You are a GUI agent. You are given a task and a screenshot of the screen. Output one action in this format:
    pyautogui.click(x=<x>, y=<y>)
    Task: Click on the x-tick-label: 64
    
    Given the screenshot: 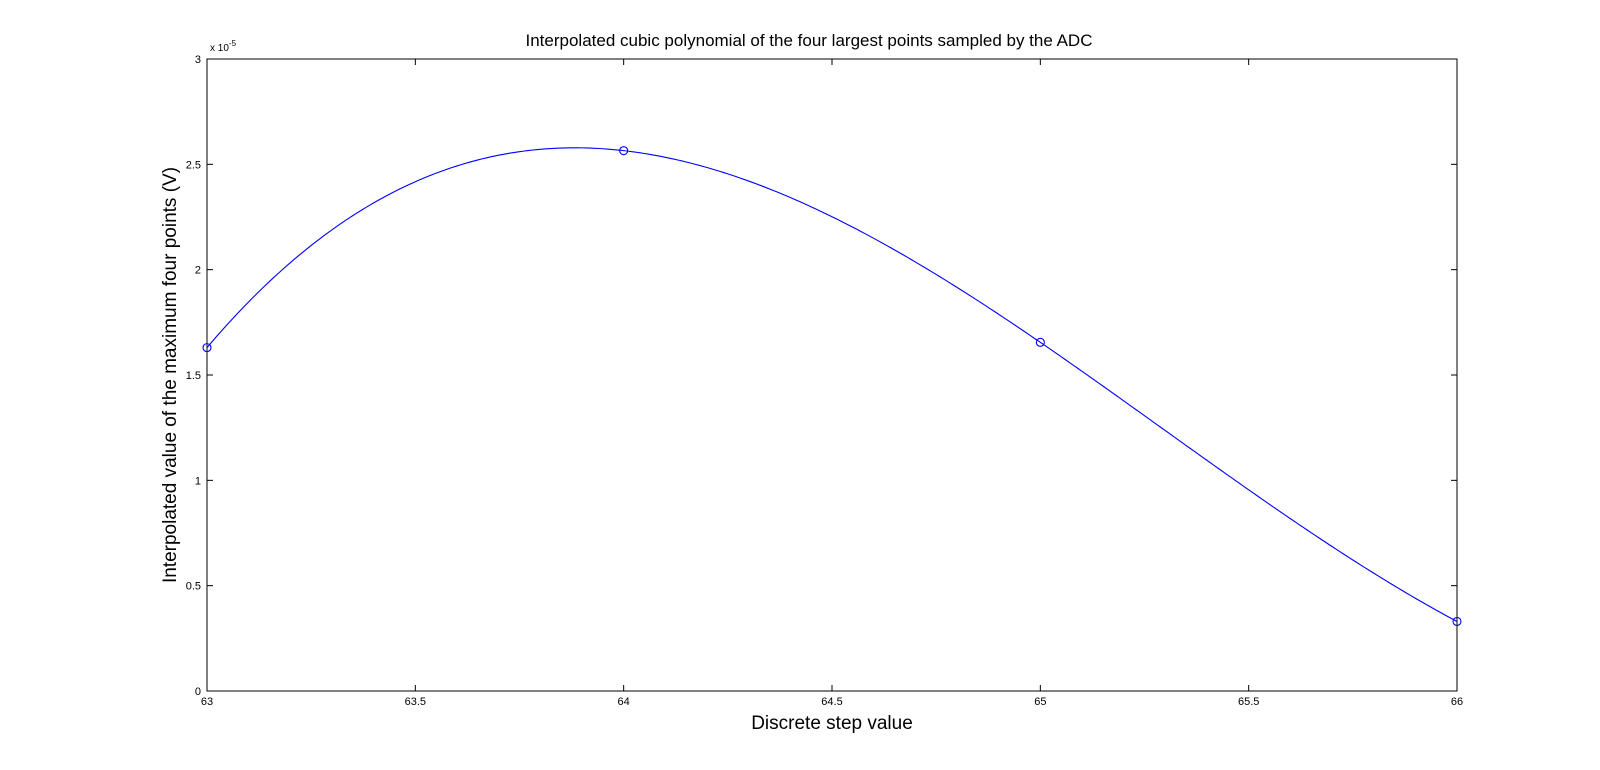 What is the action you would take?
    pyautogui.click(x=624, y=702)
    